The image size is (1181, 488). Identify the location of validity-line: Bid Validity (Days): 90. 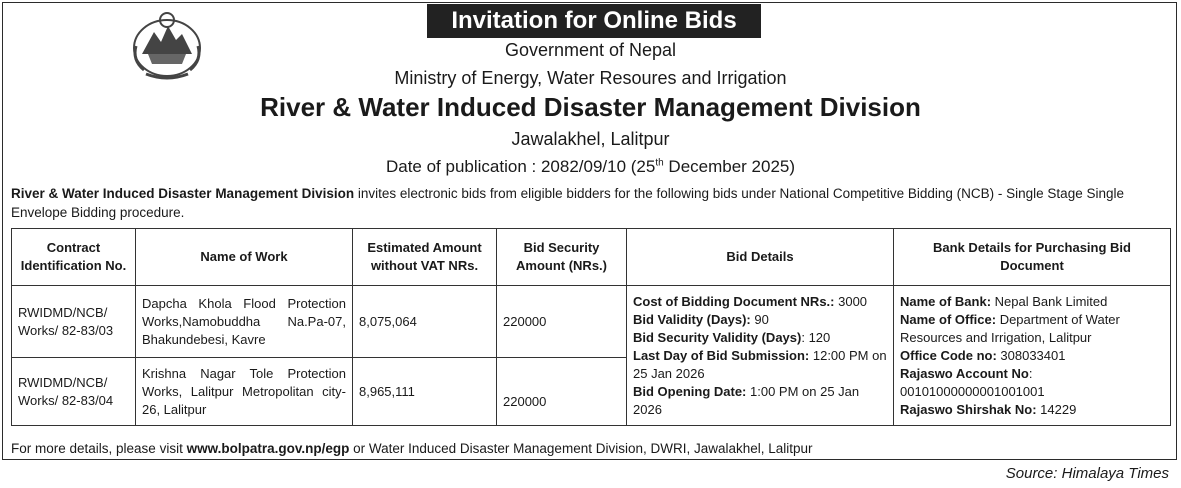
(701, 319).